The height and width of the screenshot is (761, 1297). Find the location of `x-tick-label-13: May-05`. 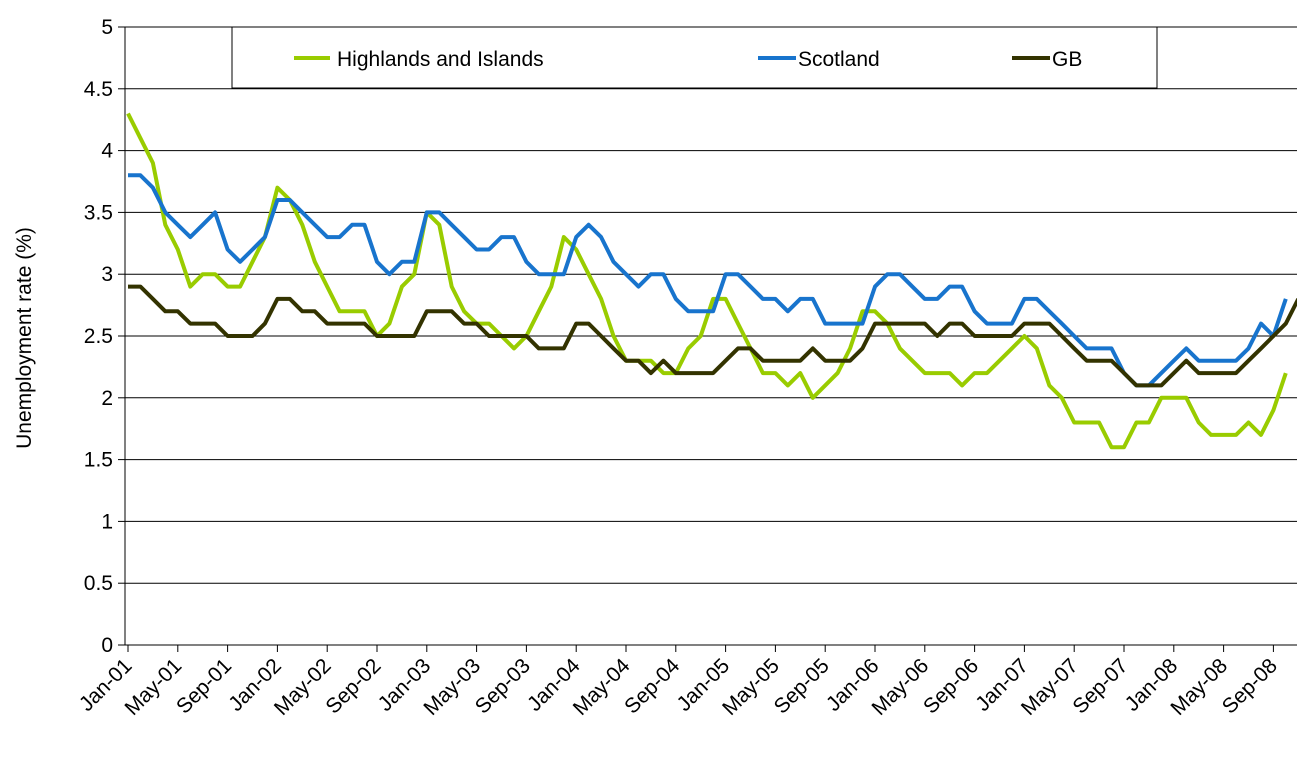

x-tick-label-13: May-05 is located at coordinates (751, 687).